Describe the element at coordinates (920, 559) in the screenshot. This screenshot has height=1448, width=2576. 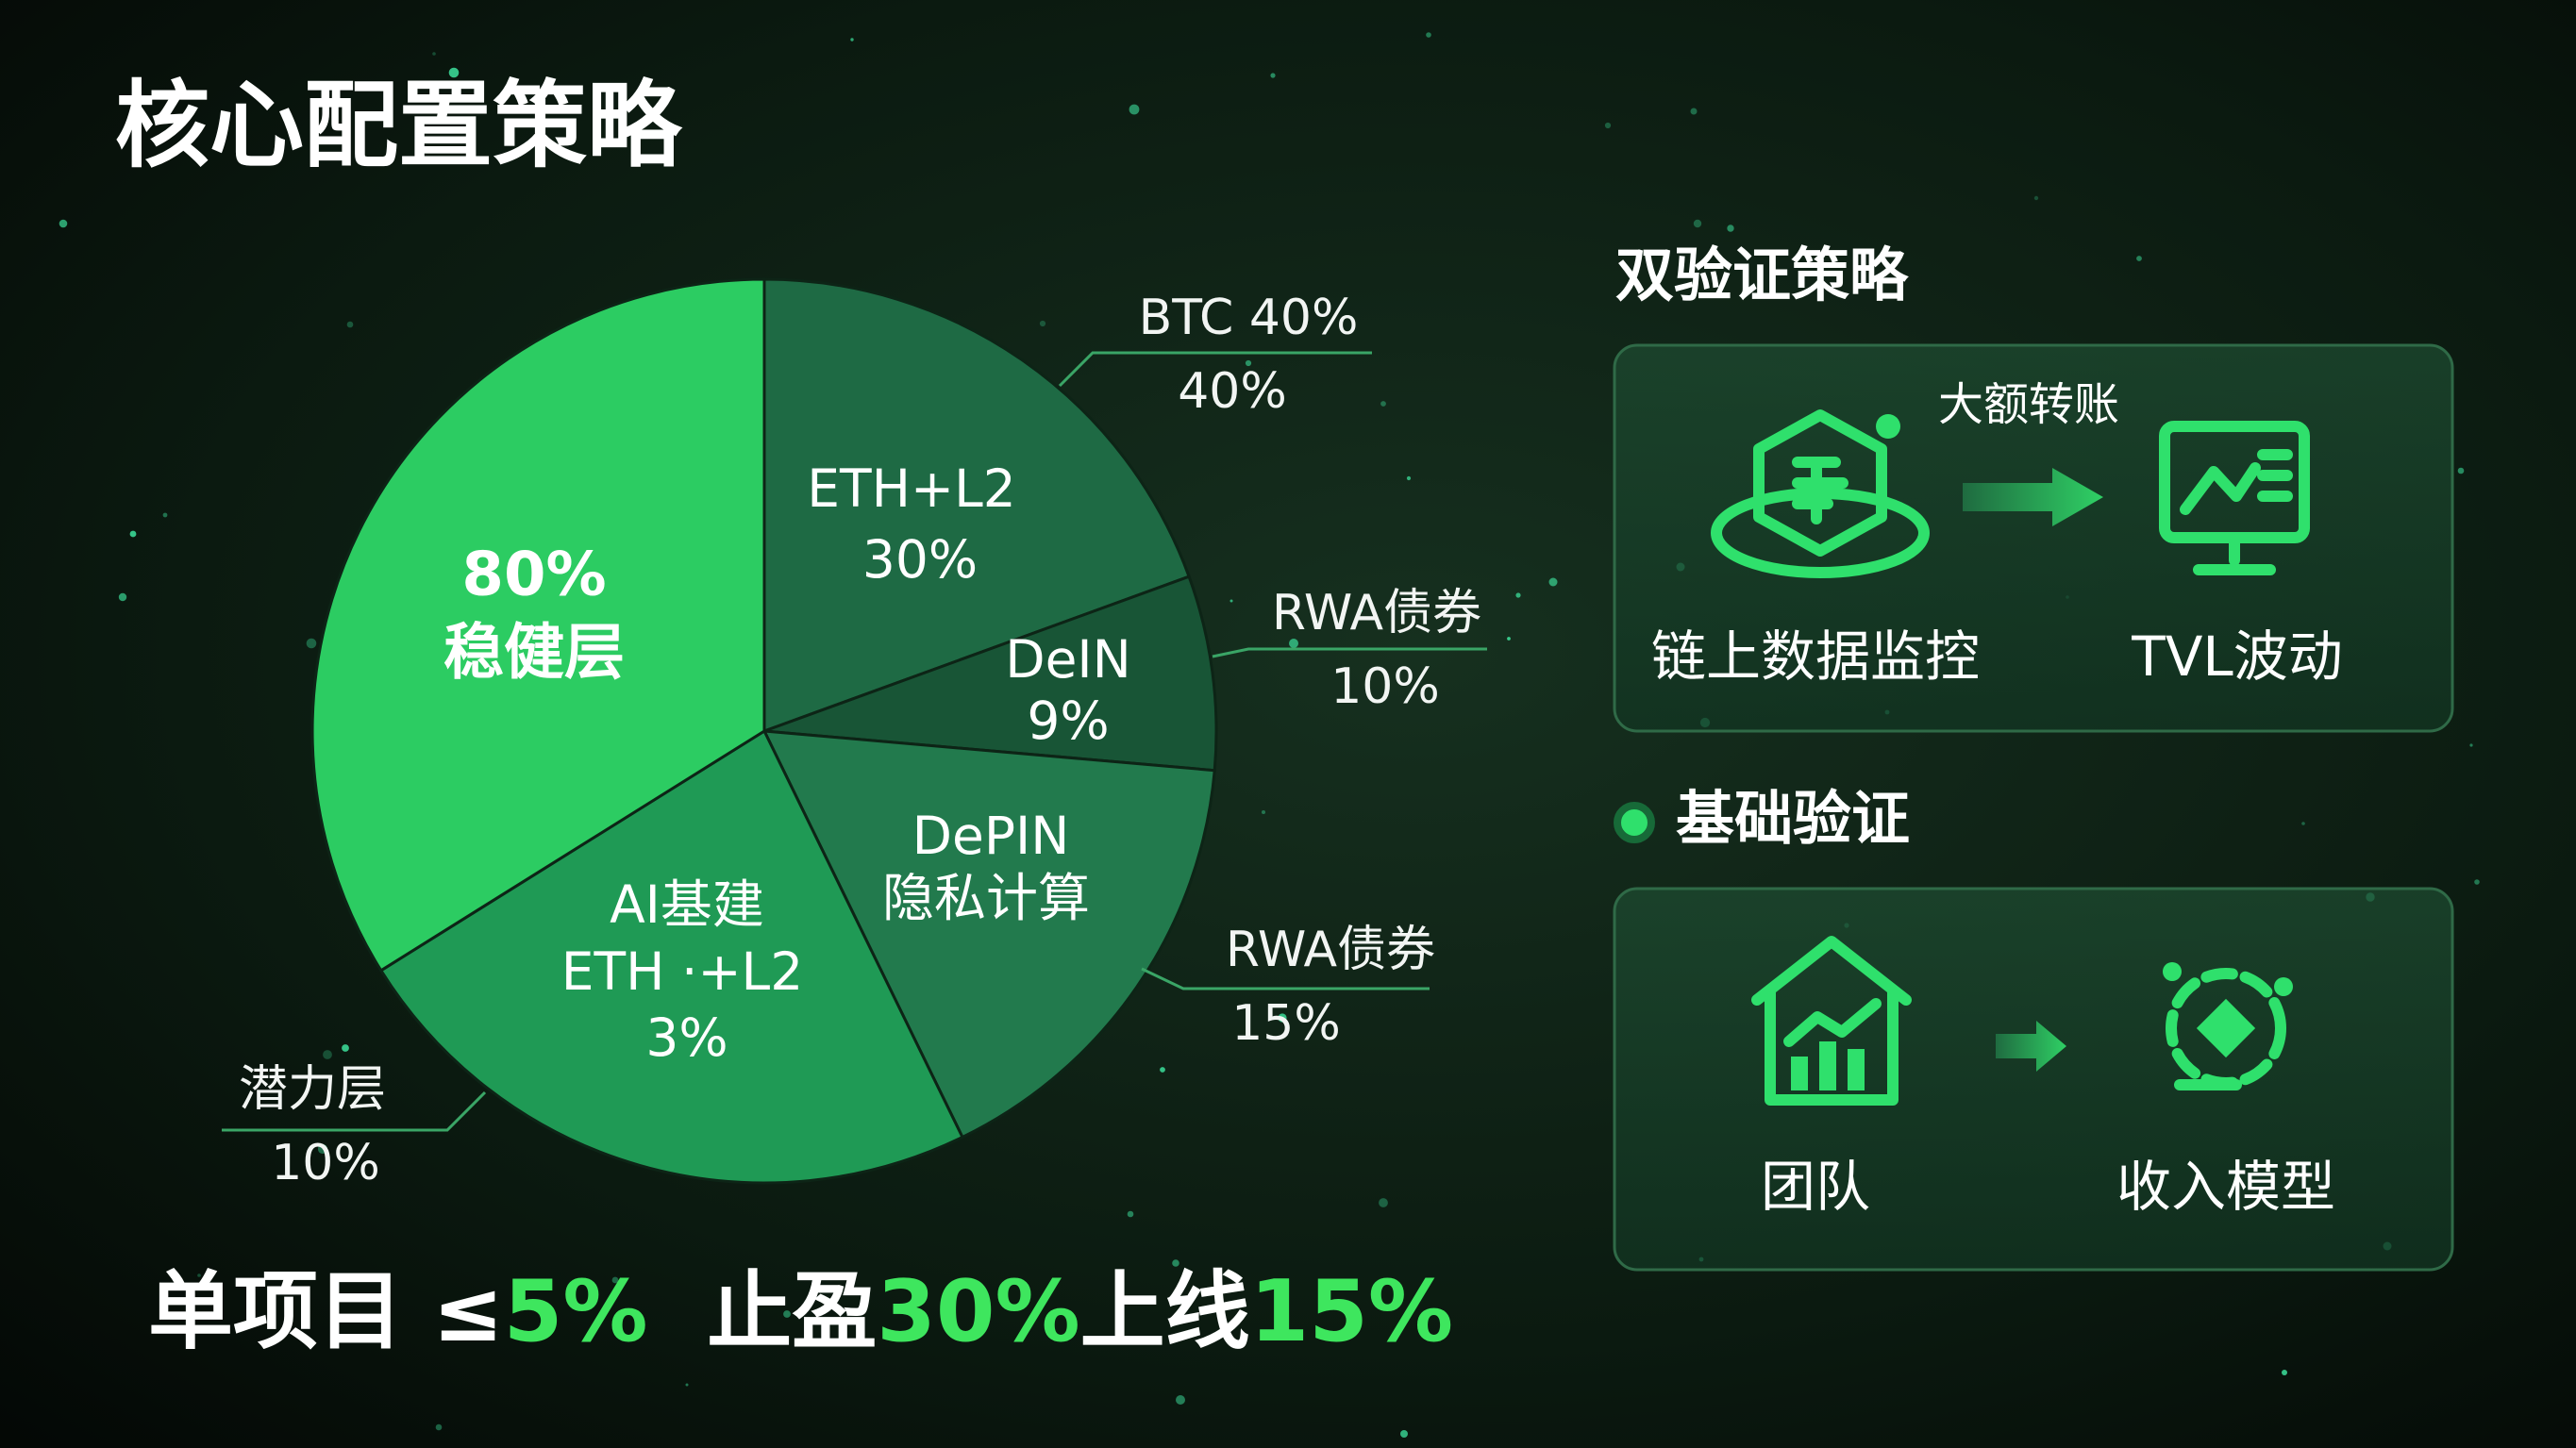
I see `slice-label: 30%` at that location.